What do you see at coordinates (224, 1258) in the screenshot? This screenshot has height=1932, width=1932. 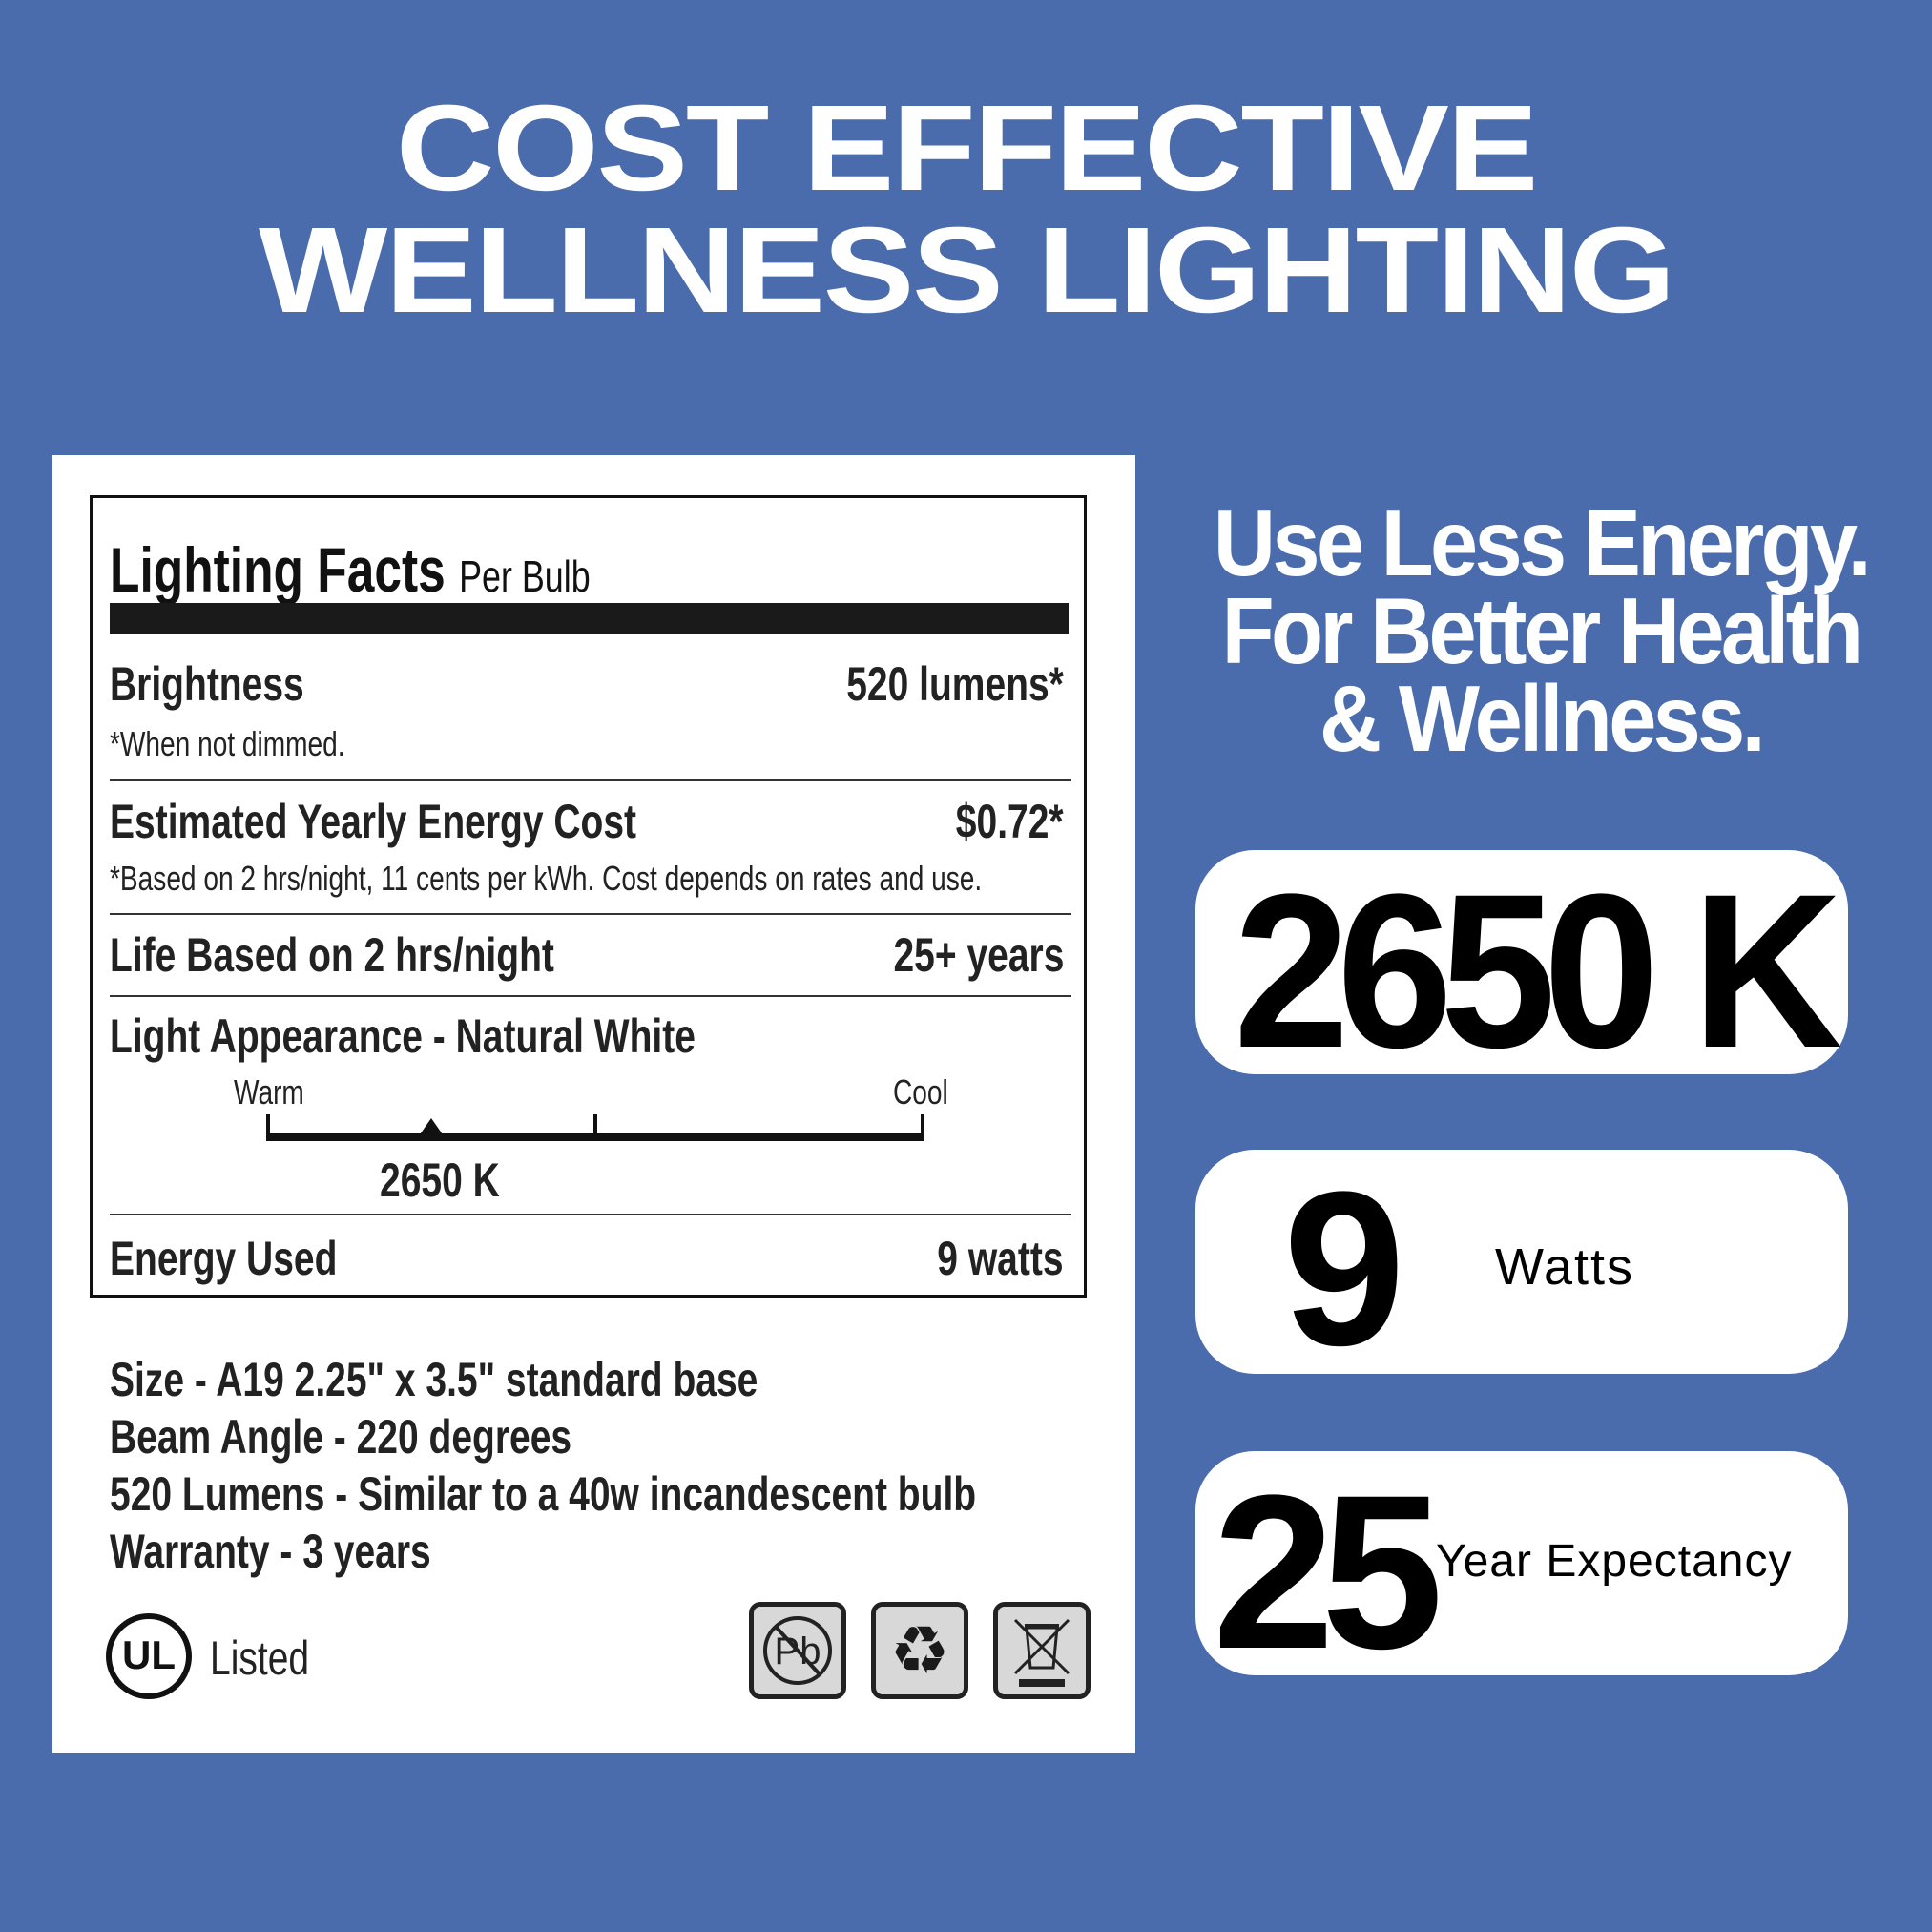 I see `energy-label: Energy Used` at bounding box center [224, 1258].